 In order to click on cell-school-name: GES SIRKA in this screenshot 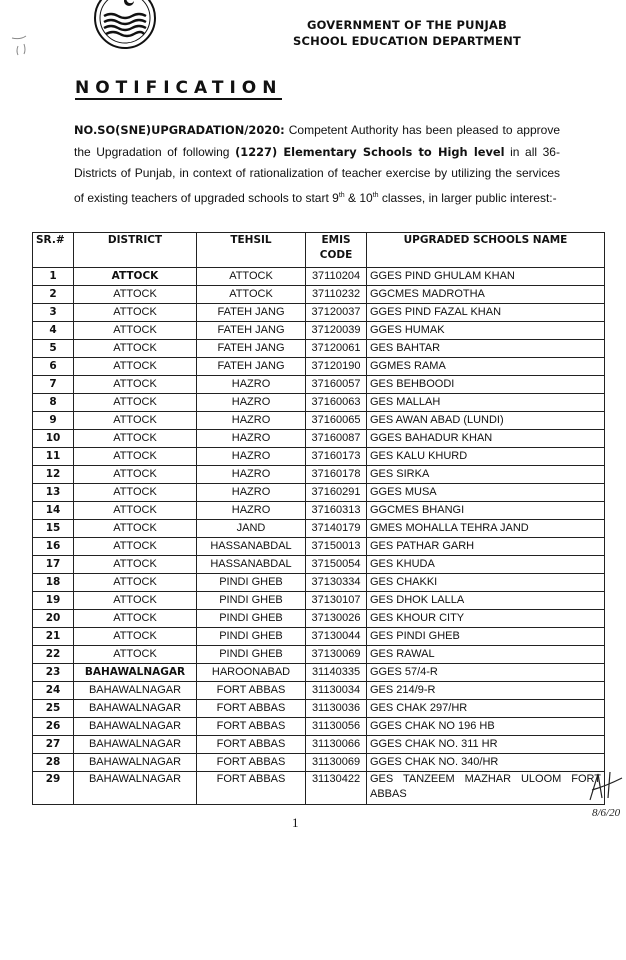, I will do `click(485, 474)`.